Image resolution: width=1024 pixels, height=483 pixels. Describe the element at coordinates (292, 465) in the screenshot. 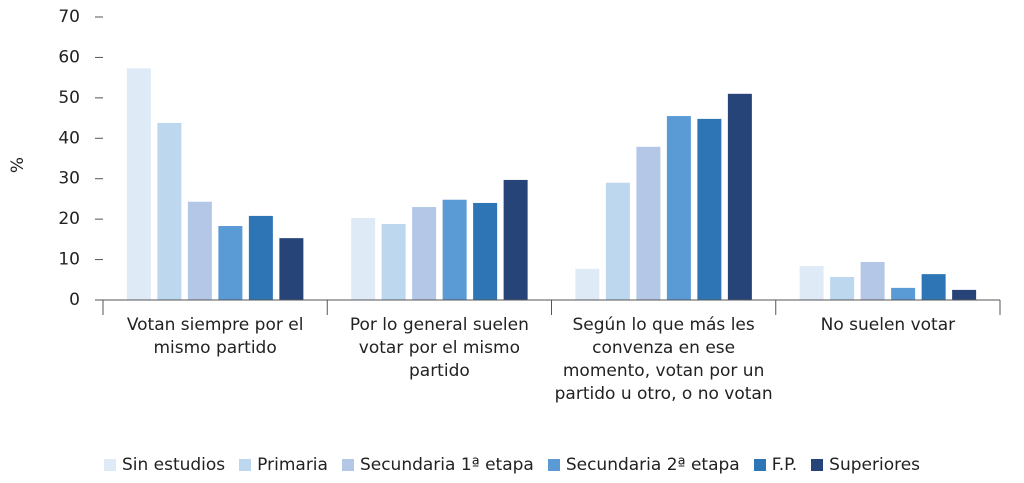

I see `legend-label: Primaria` at that location.